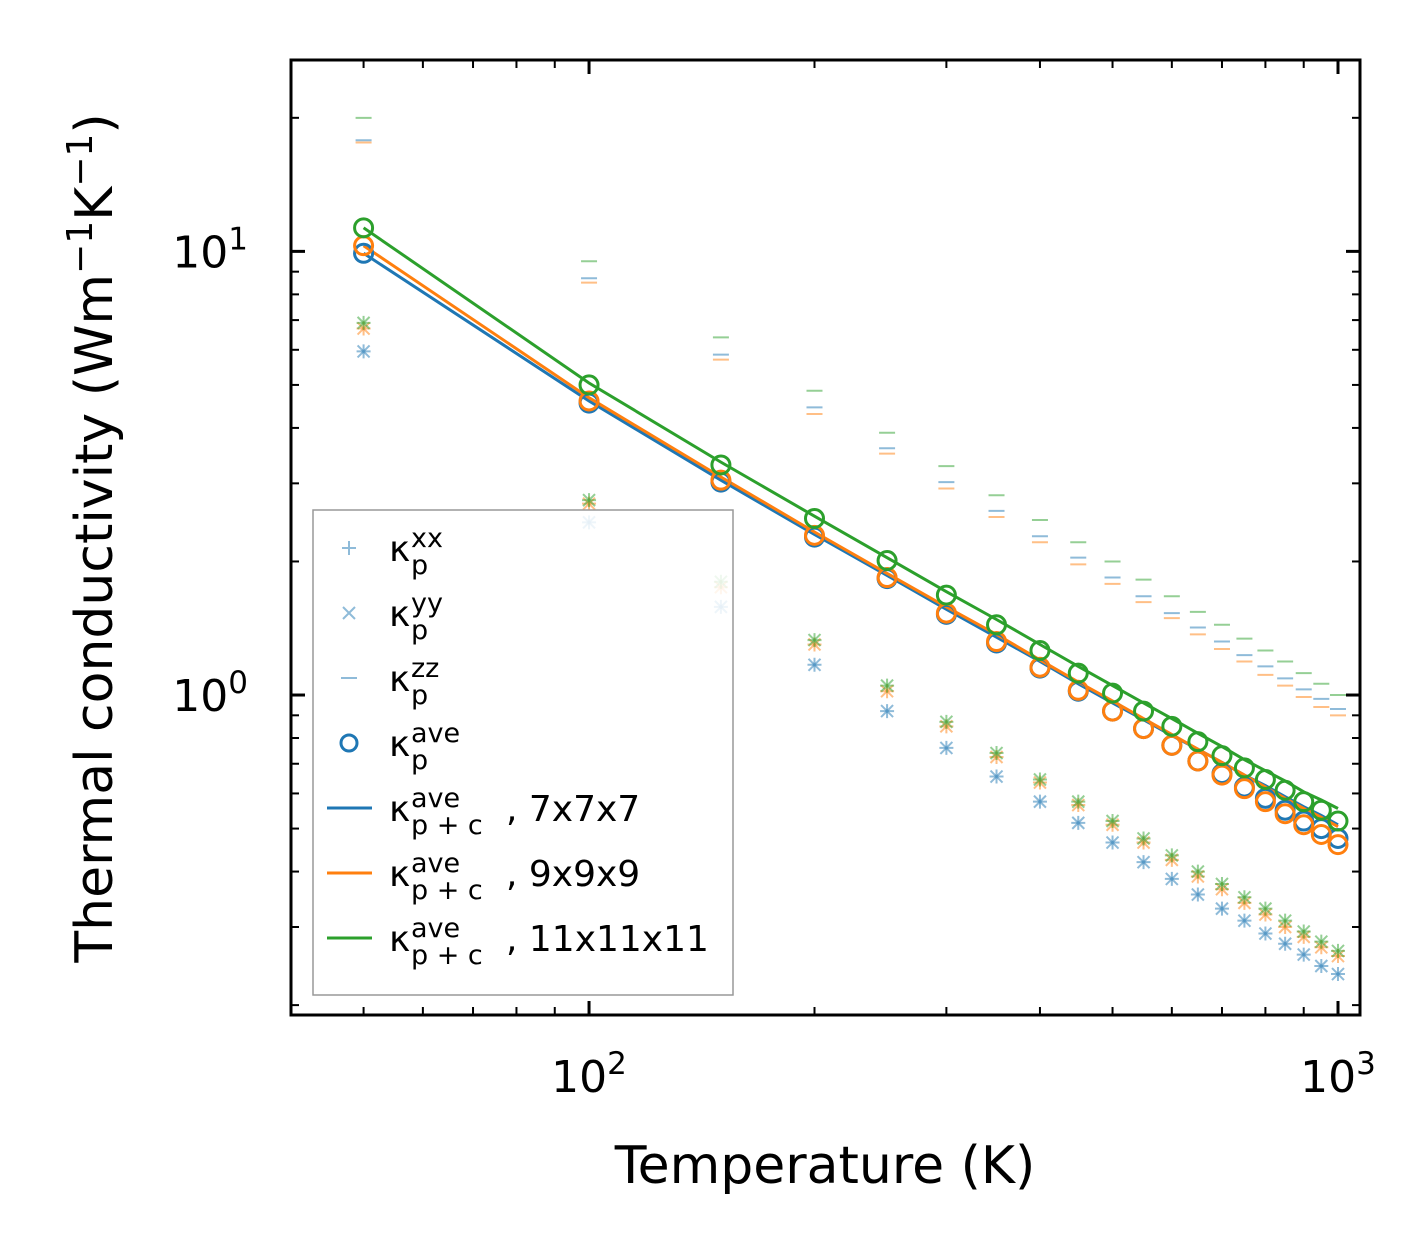 This screenshot has height=1254, width=1421. I want to click on legend-x-marker, so click(349, 613).